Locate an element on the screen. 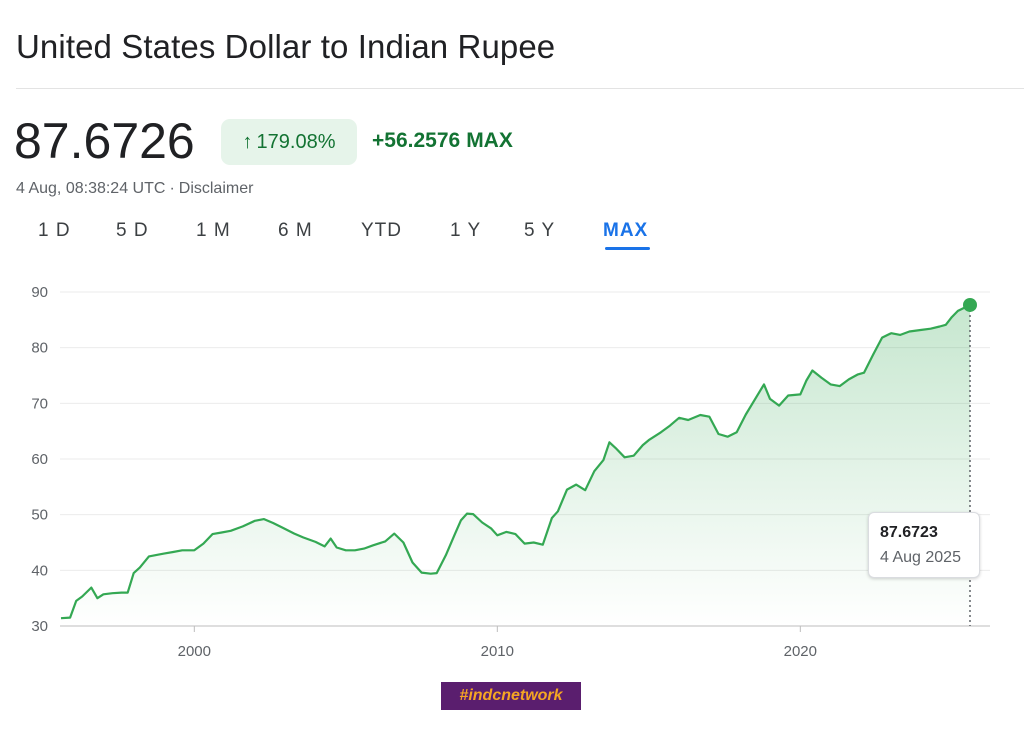 The width and height of the screenshot is (1024, 736). tooltip-date: 4 Aug 2025 is located at coordinates (920, 557).